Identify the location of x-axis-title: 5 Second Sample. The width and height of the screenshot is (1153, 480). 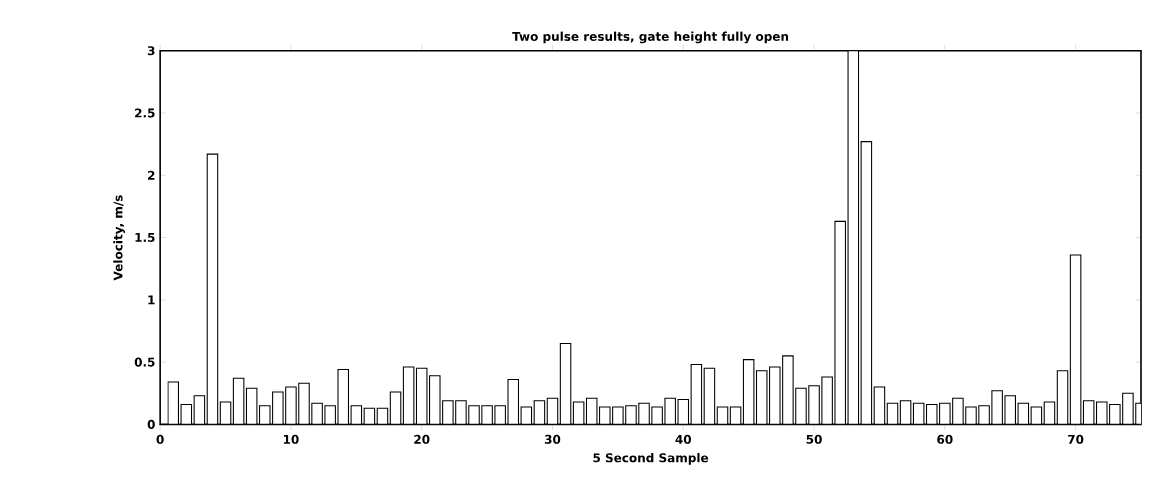
(651, 458).